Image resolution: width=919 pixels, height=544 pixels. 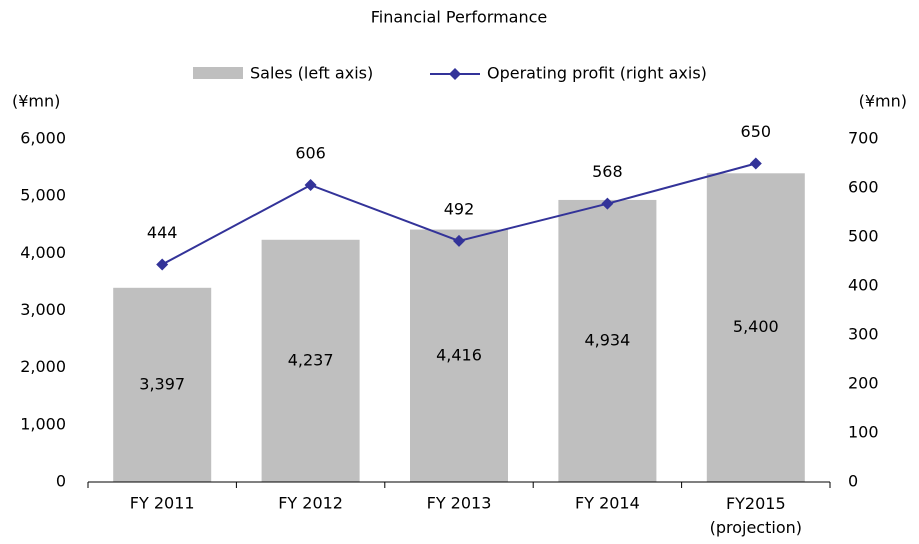 I want to click on bar-value-label: 4,237, so click(x=311, y=359).